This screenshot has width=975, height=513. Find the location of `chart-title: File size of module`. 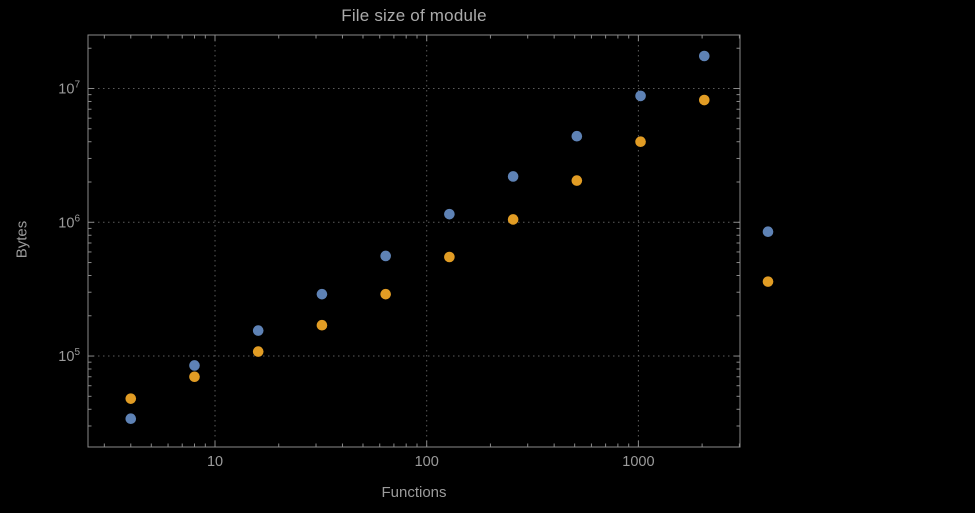

chart-title: File size of module is located at coordinates (414, 15).